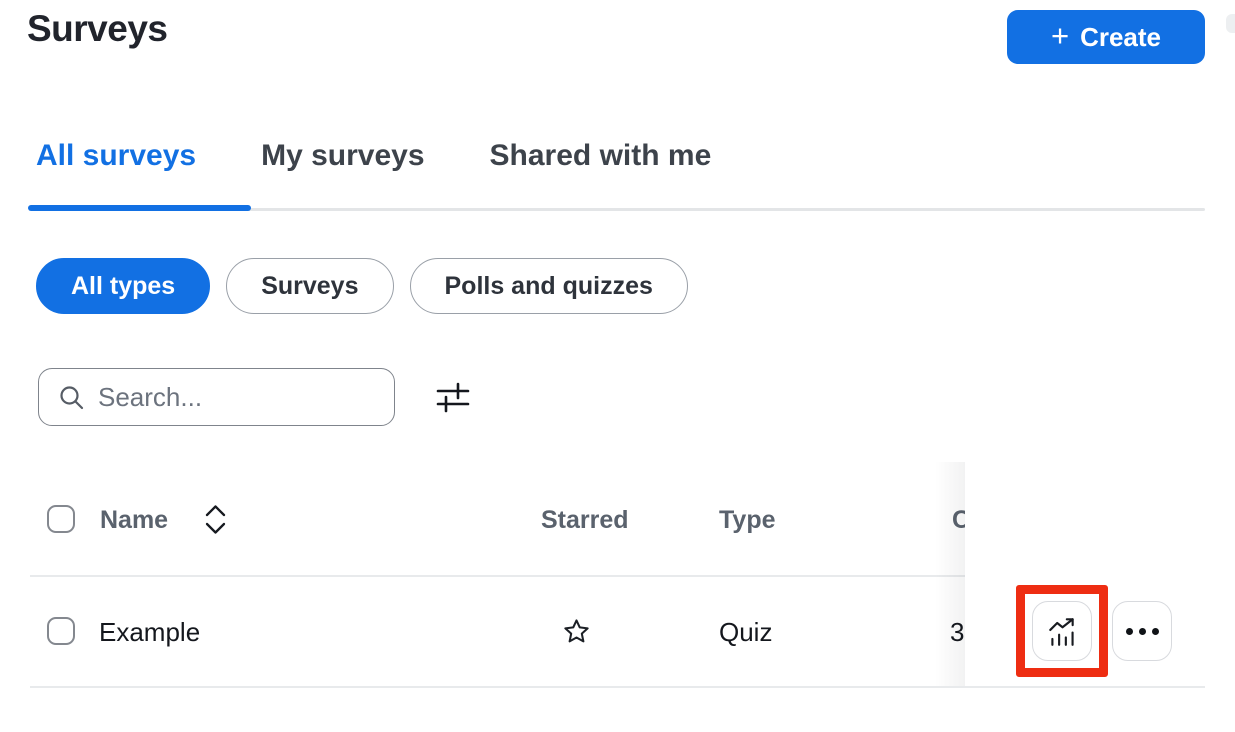 Image resolution: width=1235 pixels, height=732 pixels. What do you see at coordinates (1060, 35) in the screenshot?
I see `plus-icon: +` at bounding box center [1060, 35].